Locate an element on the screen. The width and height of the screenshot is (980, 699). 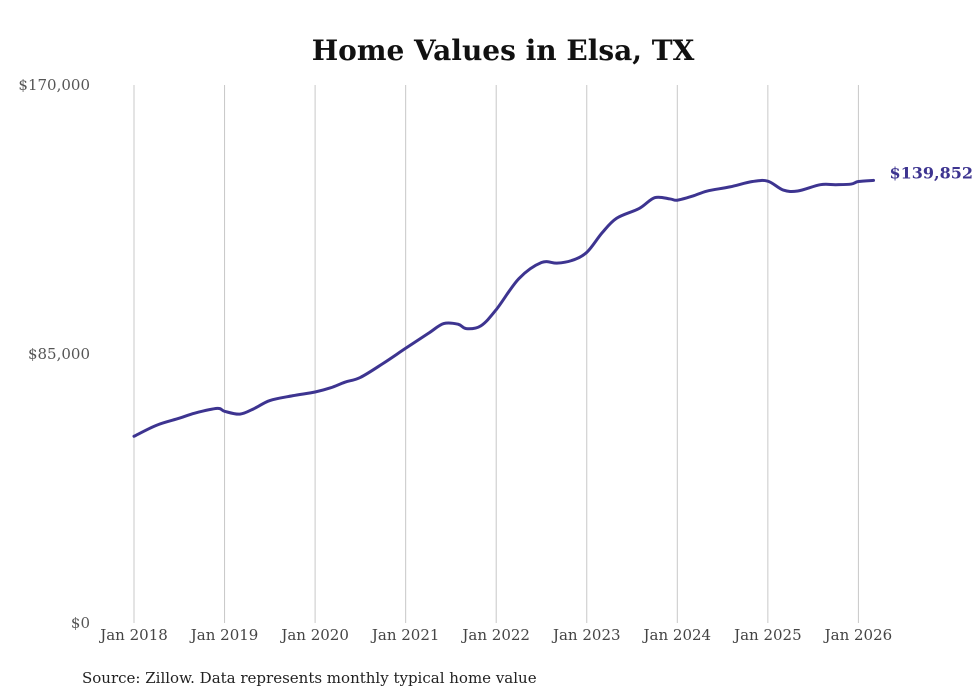
y-tick-label: $85,000 is located at coordinates (59, 354).